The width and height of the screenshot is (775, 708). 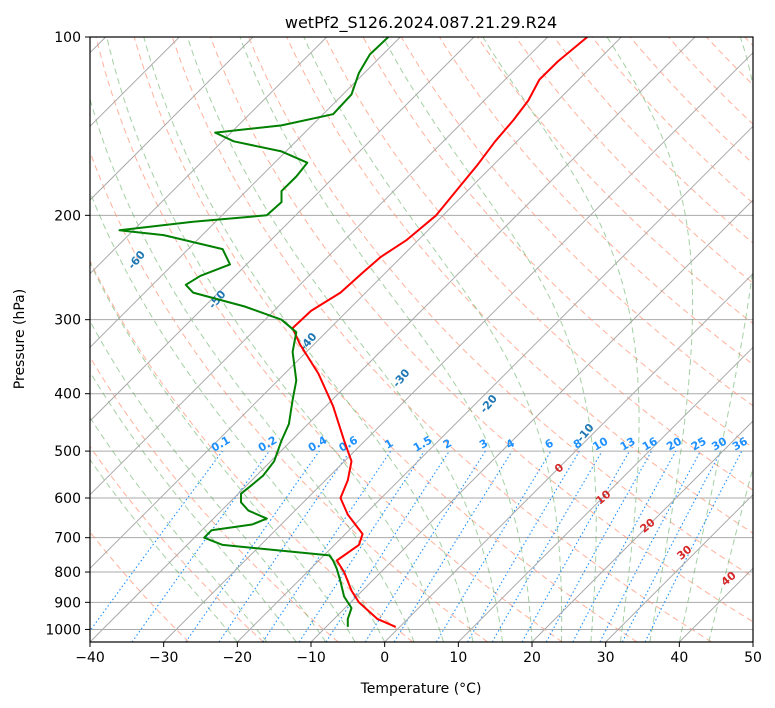 I want to click on y-tick-label: 600, so click(x=67, y=499).